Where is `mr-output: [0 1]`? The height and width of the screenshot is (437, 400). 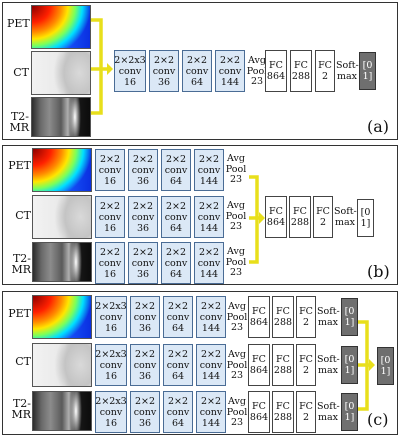 mr-output: [0 1] is located at coordinates (349, 412).